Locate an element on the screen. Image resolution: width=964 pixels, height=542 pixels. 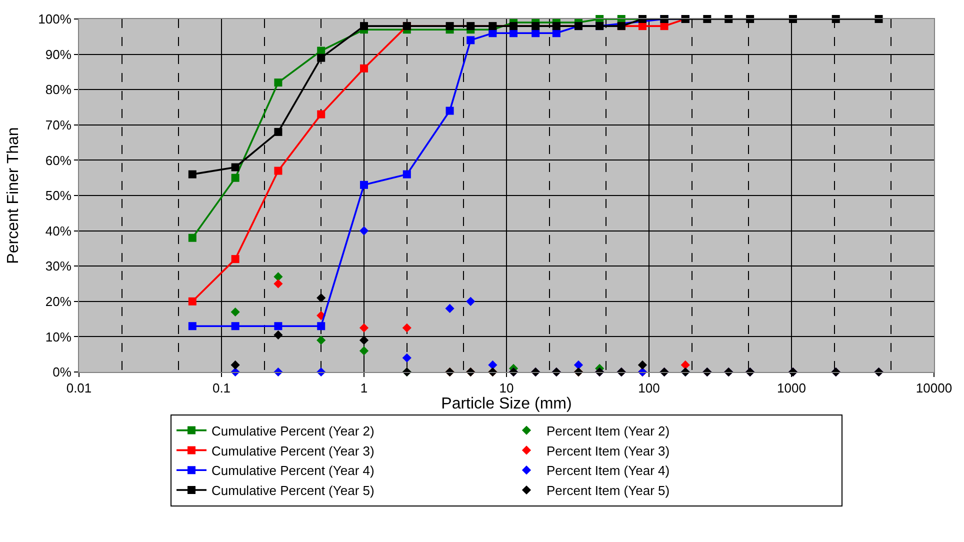
x-axis-title: Particle Size (mm) is located at coordinates (506, 404).